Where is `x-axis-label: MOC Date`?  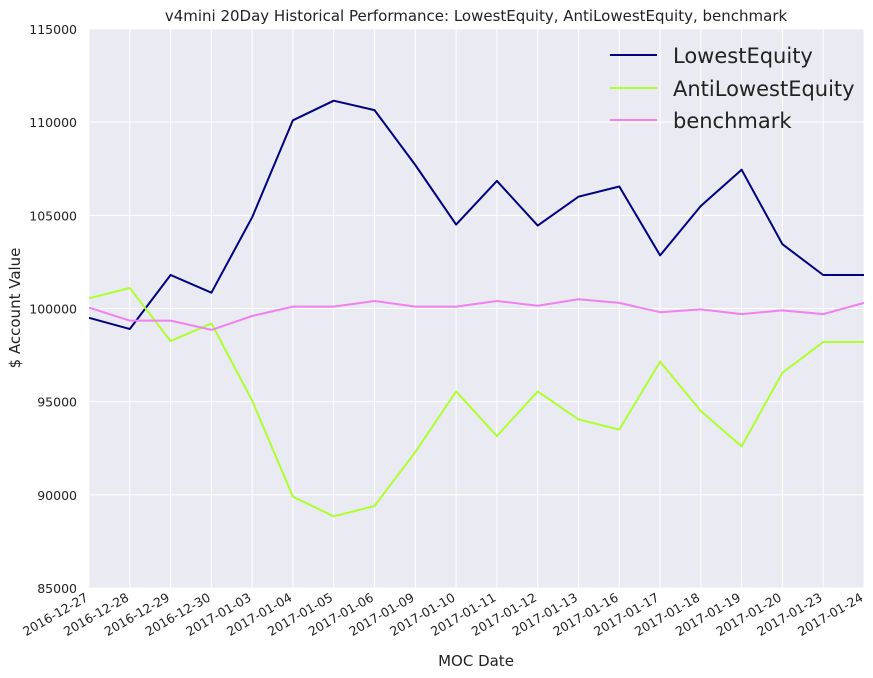
x-axis-label: MOC Date is located at coordinates (476, 661).